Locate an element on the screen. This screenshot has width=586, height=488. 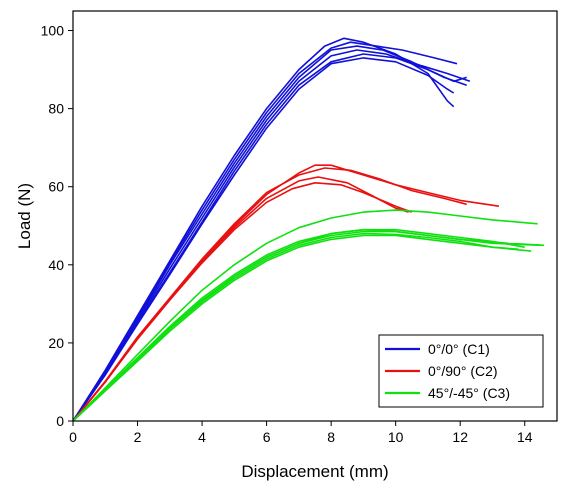
x-tick-label: 4 is located at coordinates (202, 437).